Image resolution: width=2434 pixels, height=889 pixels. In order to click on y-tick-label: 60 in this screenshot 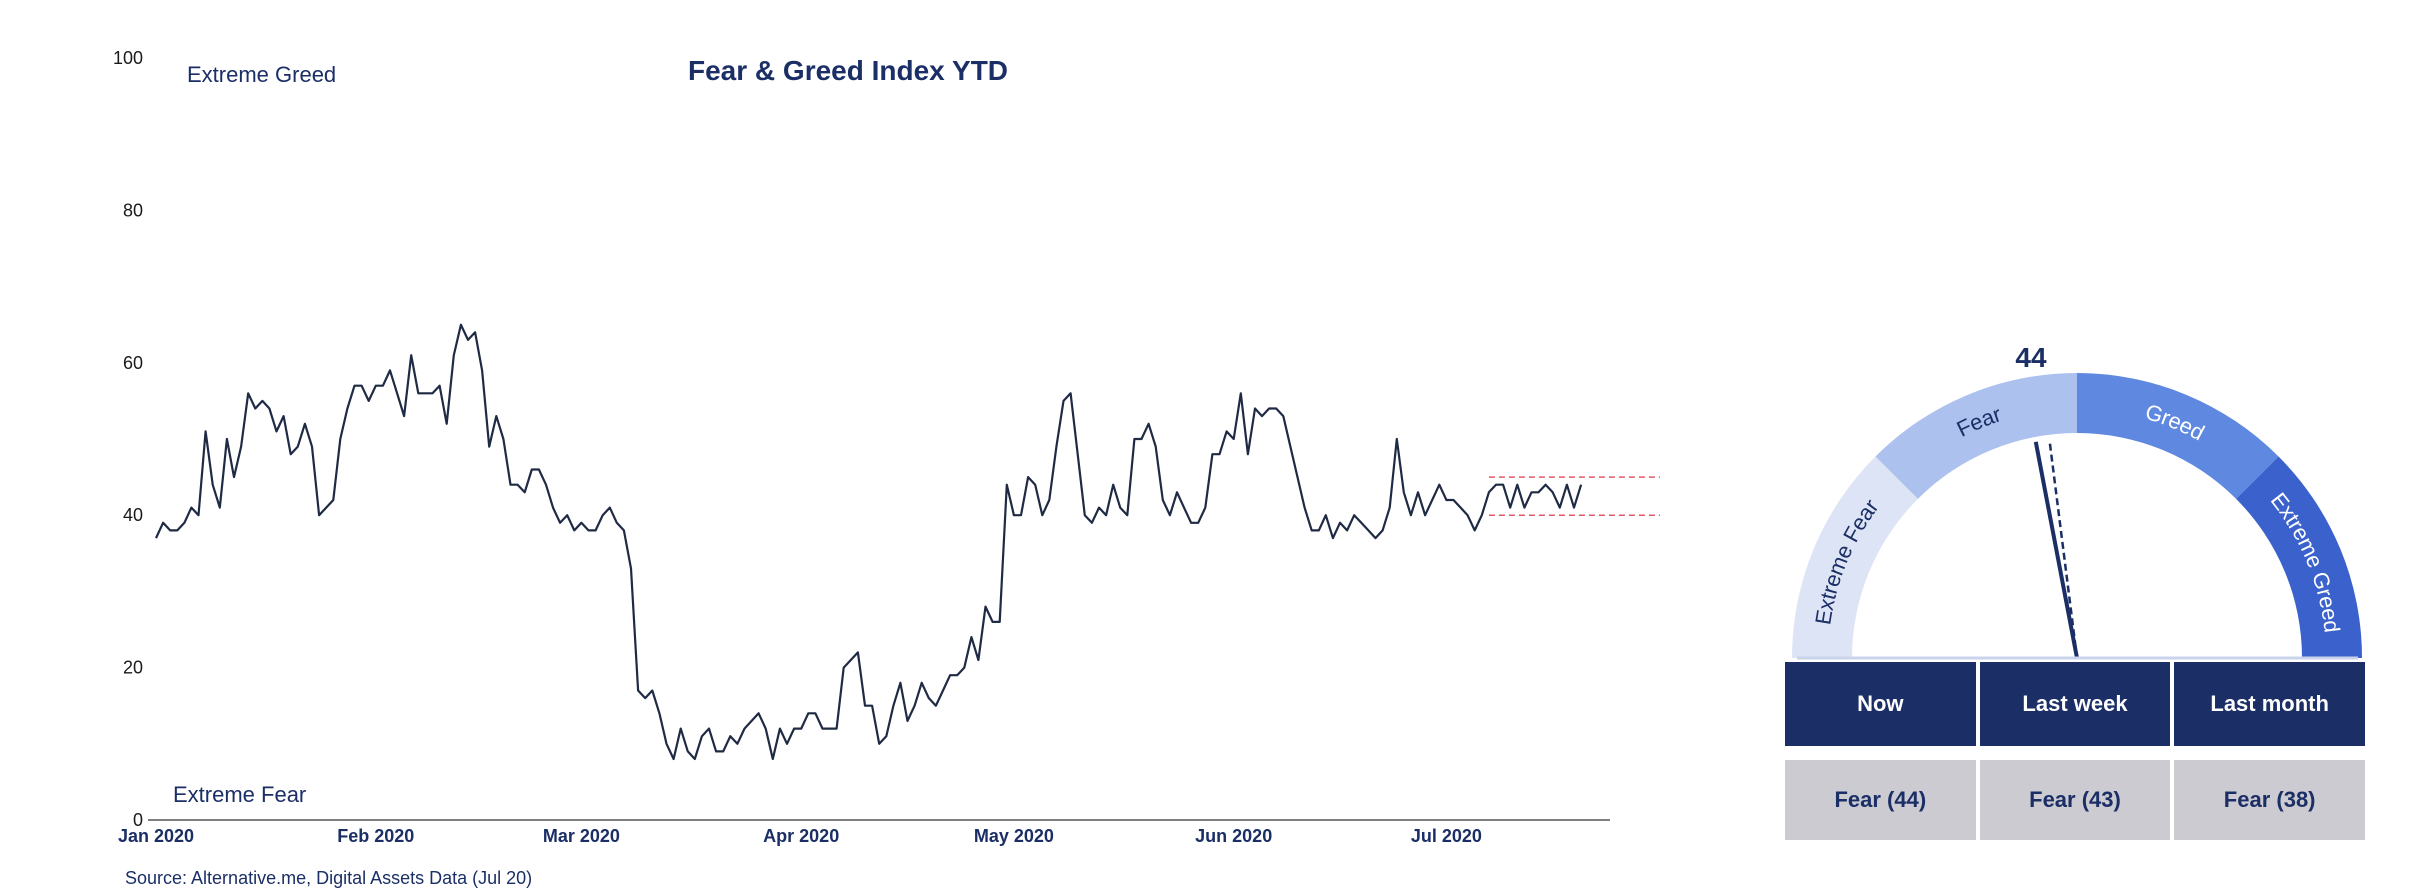, I will do `click(133, 363)`.